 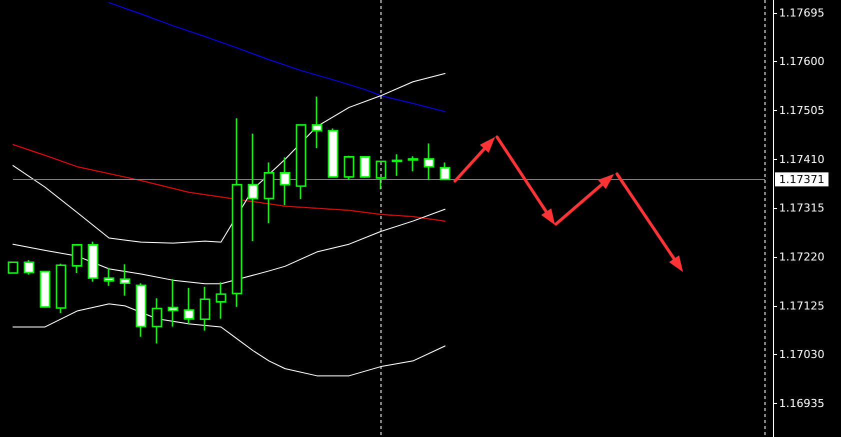 I want to click on y-tick-label: 1.17125, so click(x=801, y=305).